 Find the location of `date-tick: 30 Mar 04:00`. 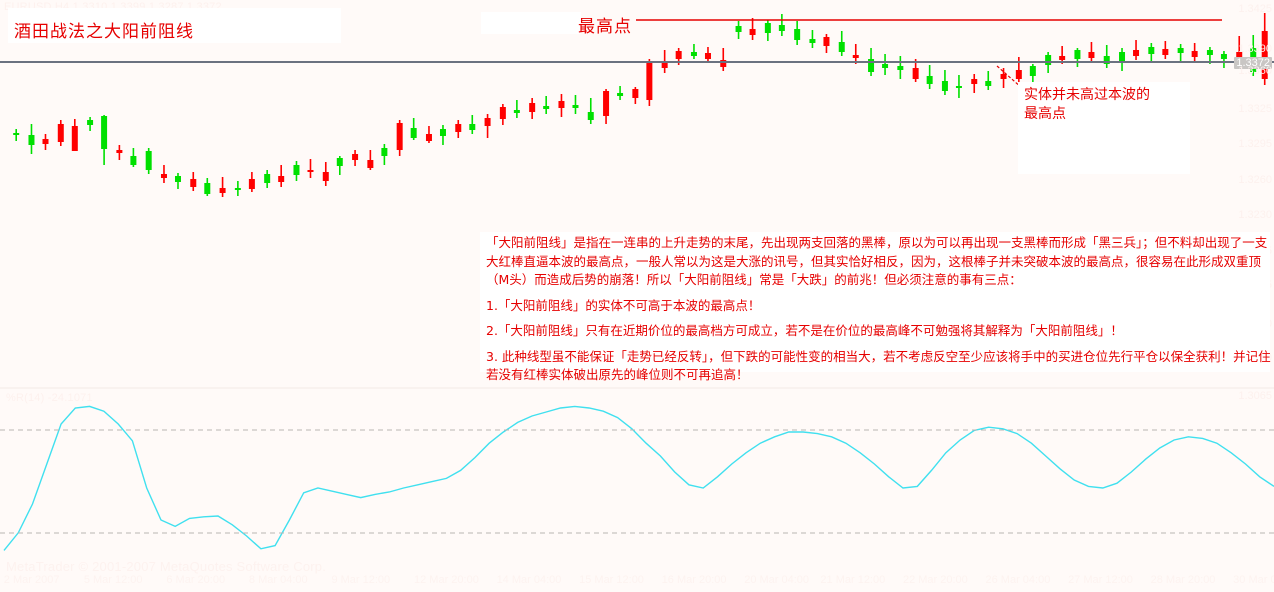

date-tick: 30 Mar 04:00 is located at coordinates (1253, 580).